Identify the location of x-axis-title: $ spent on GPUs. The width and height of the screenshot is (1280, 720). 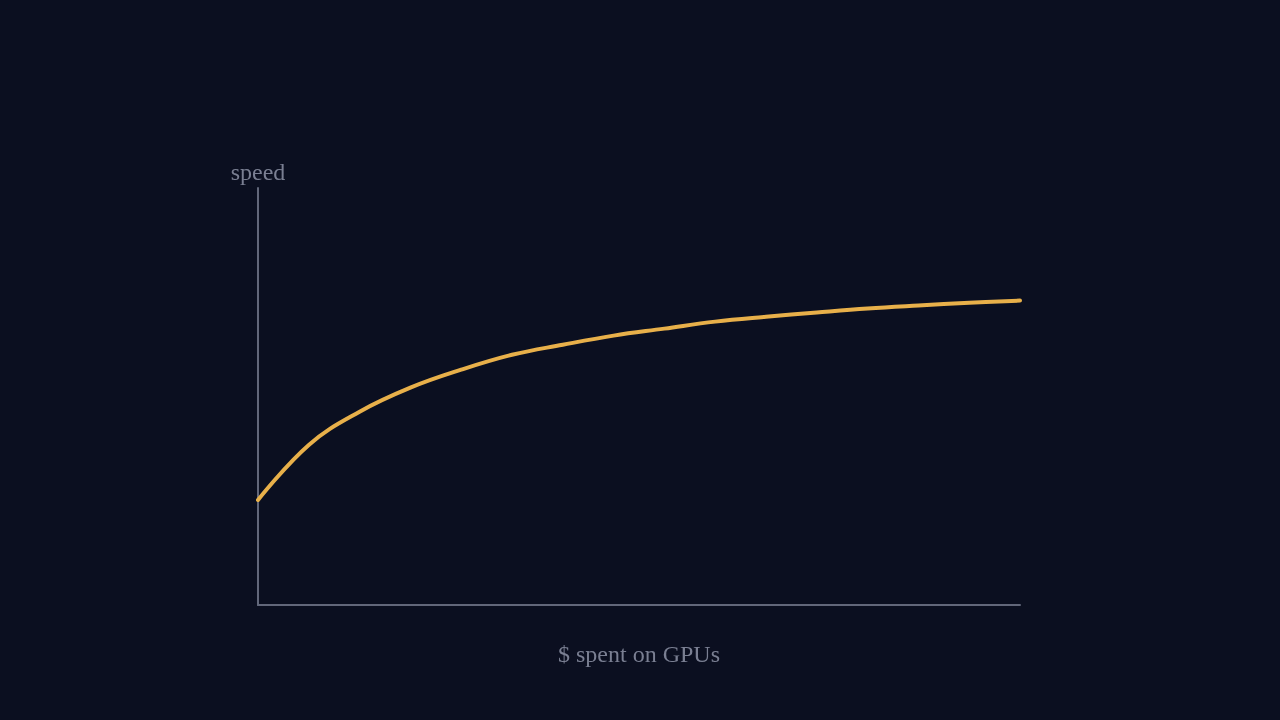
(639, 654).